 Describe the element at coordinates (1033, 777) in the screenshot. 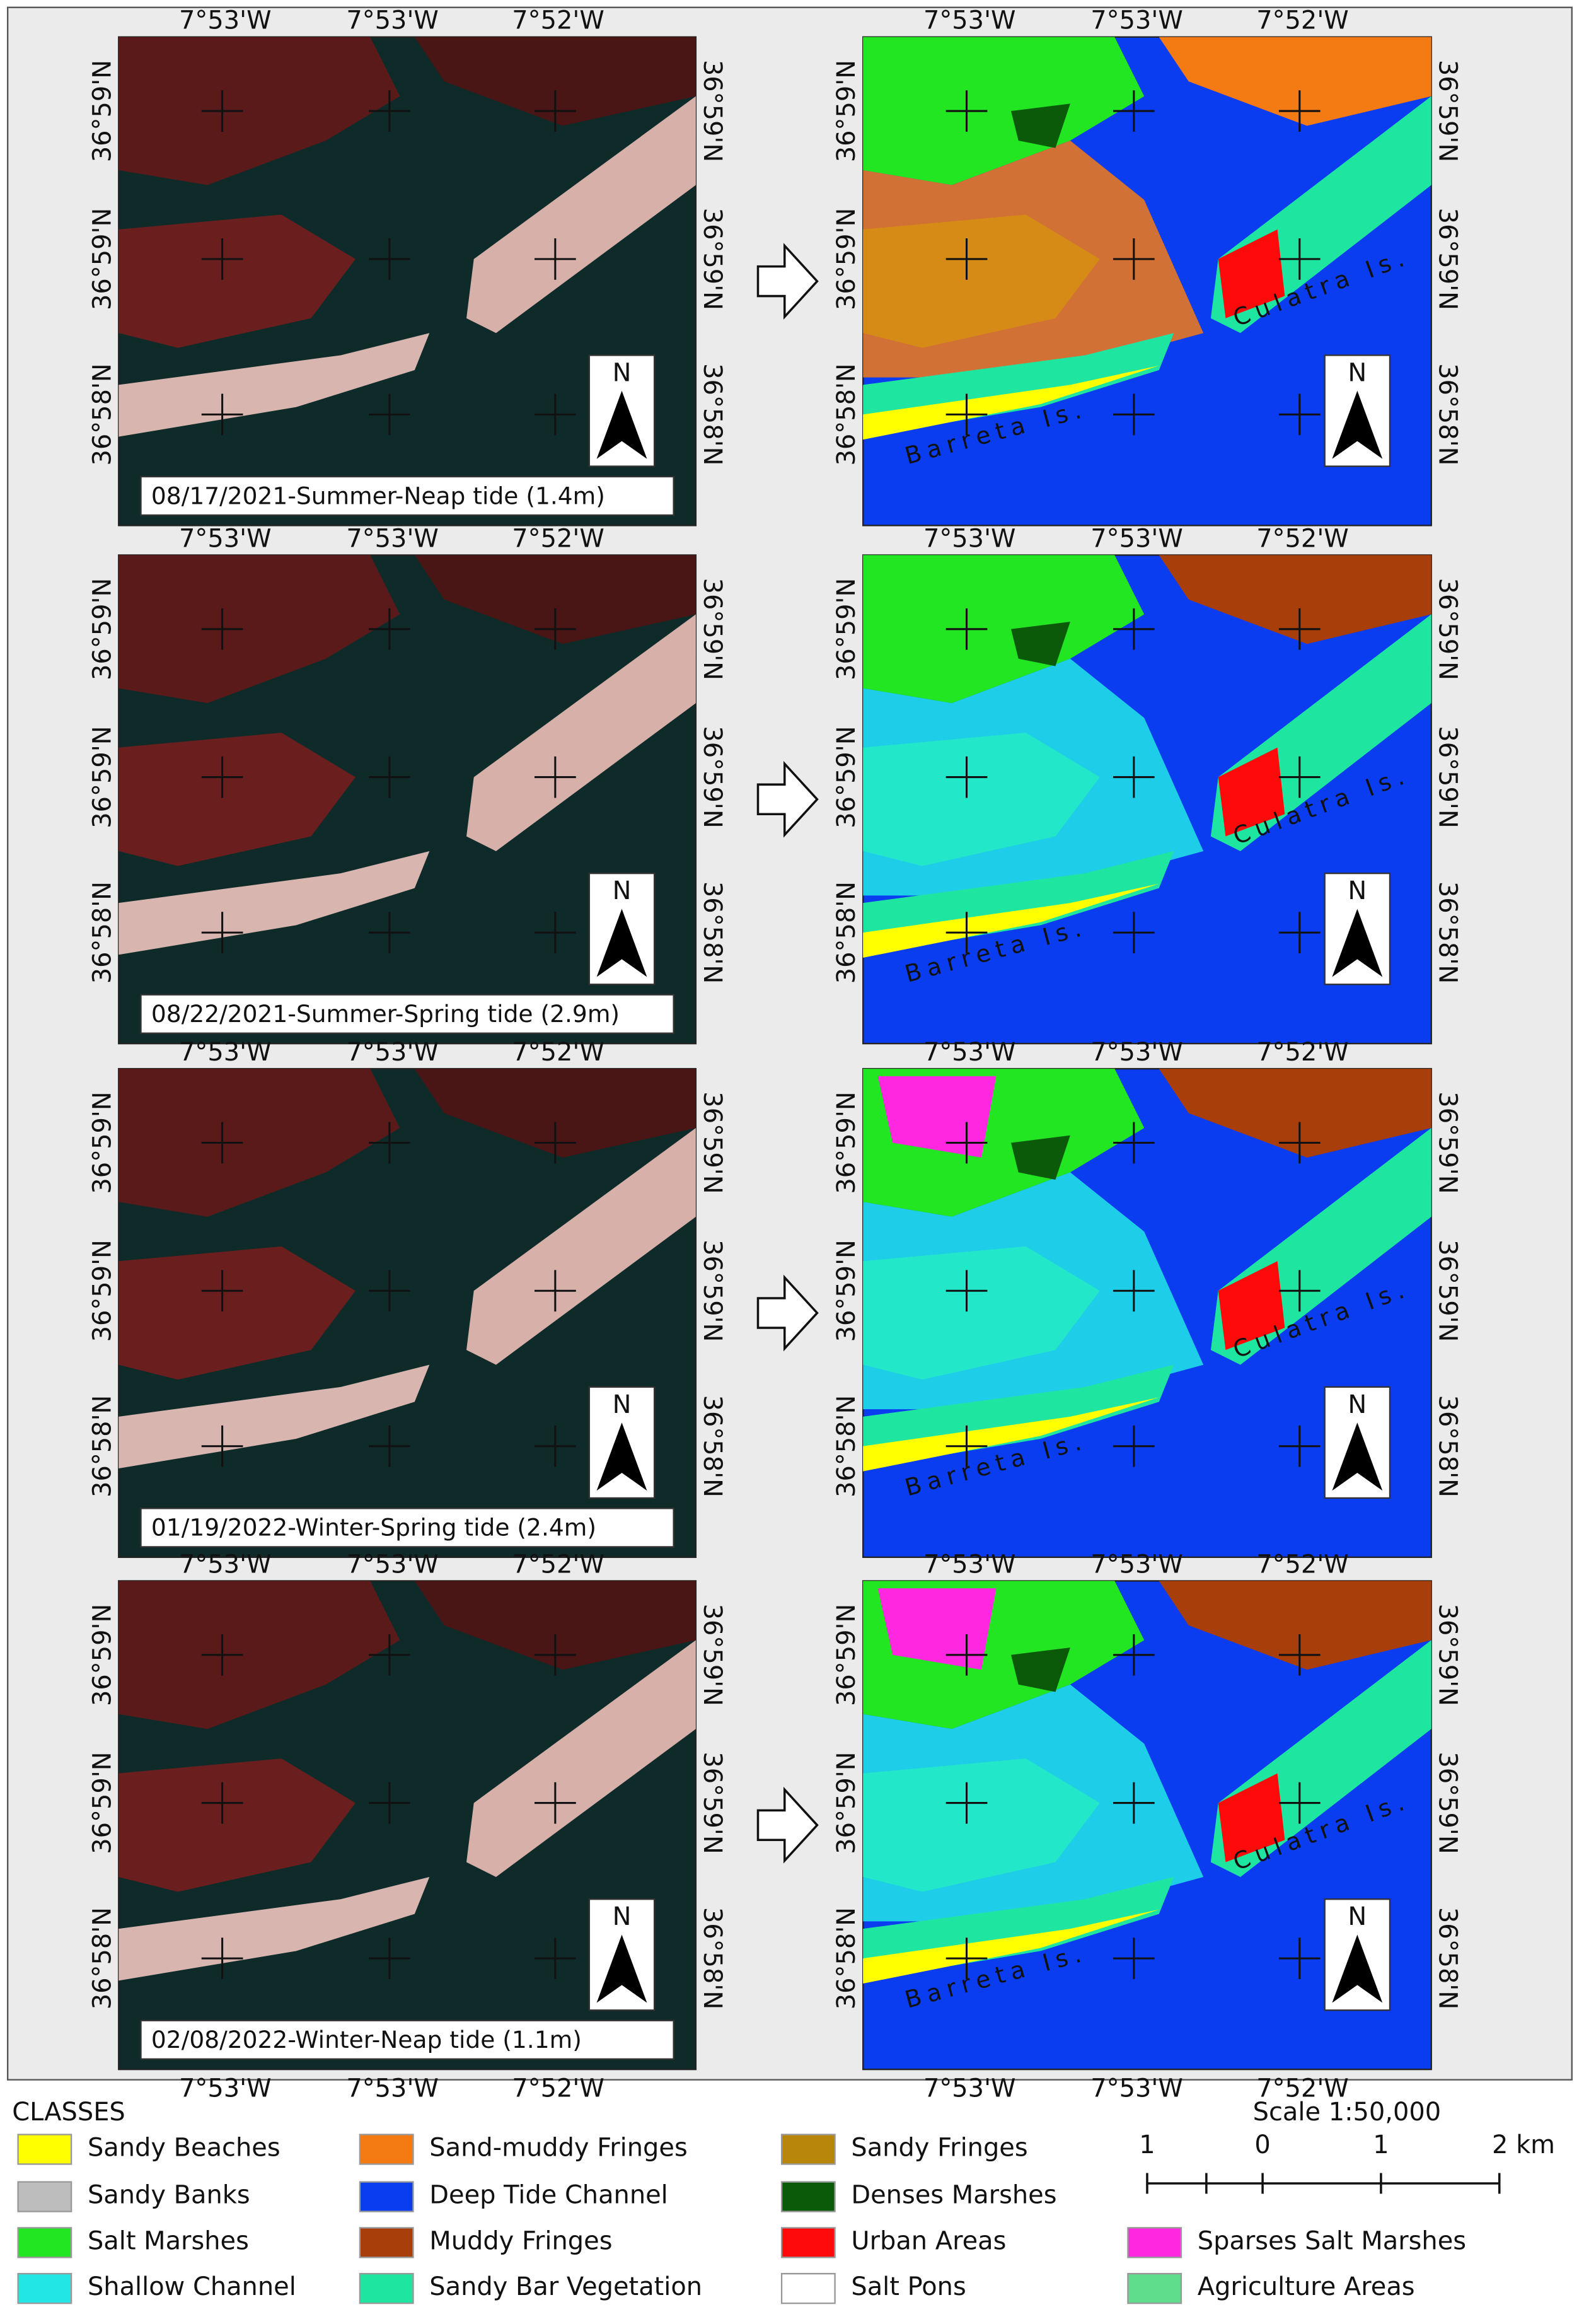

I see `shallow` at that location.